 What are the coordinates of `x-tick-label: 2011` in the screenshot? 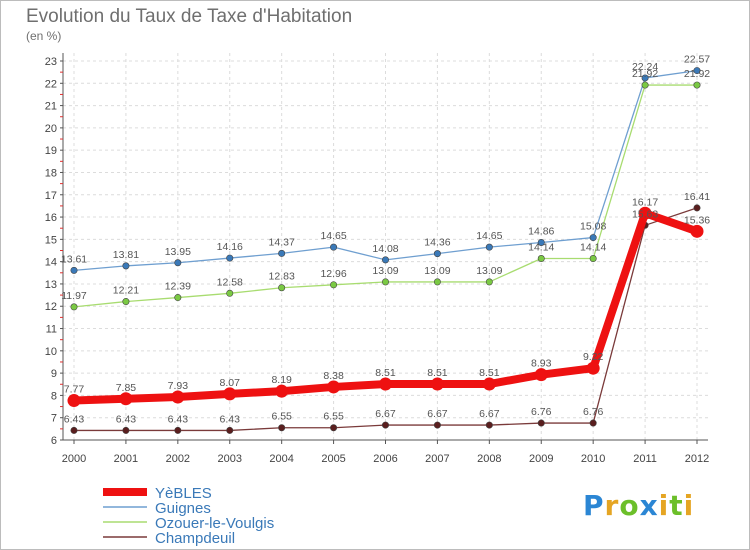 It's located at (645, 459).